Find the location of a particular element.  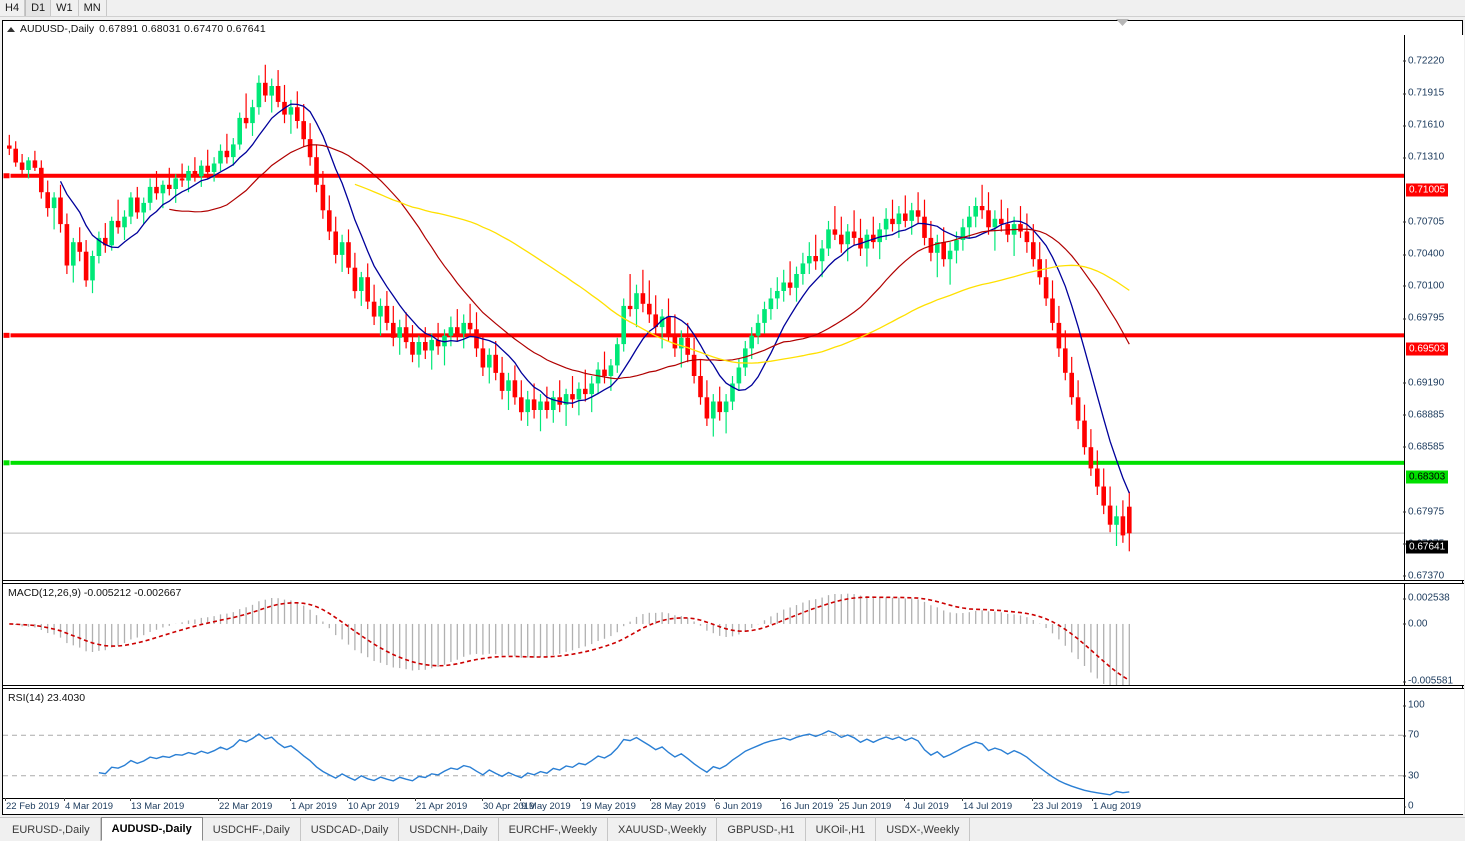

timeframe-h4: H4 is located at coordinates (13, 8).